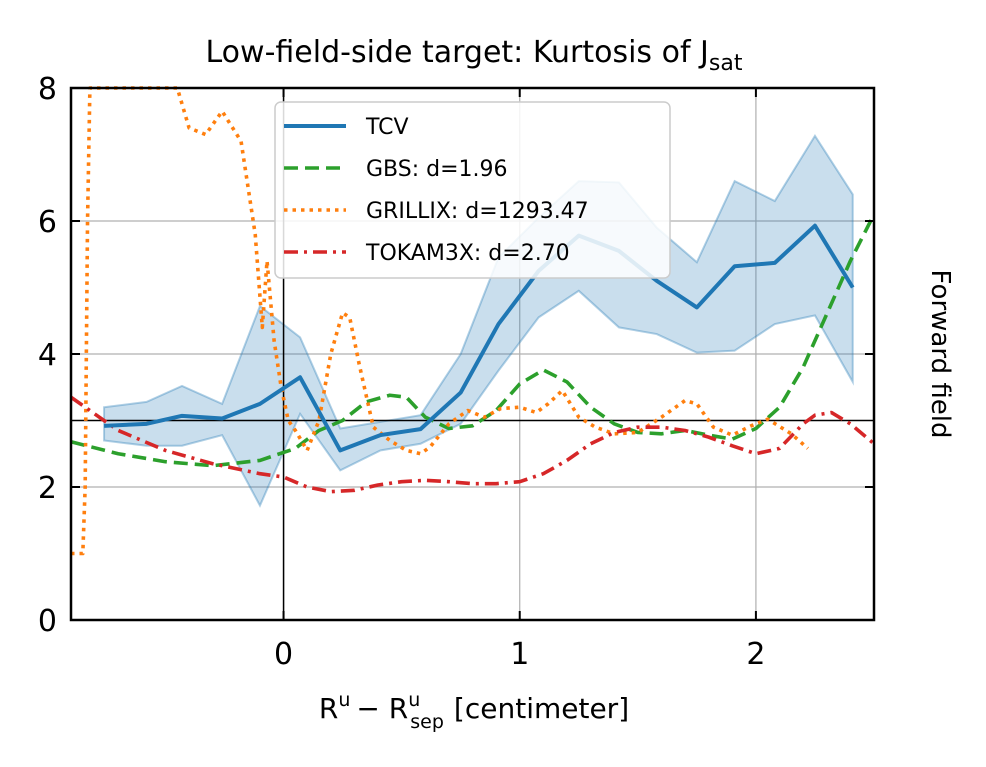 The width and height of the screenshot is (986, 767). I want to click on legend-label-2: GRILLIX: d=1293.47, so click(477, 211).